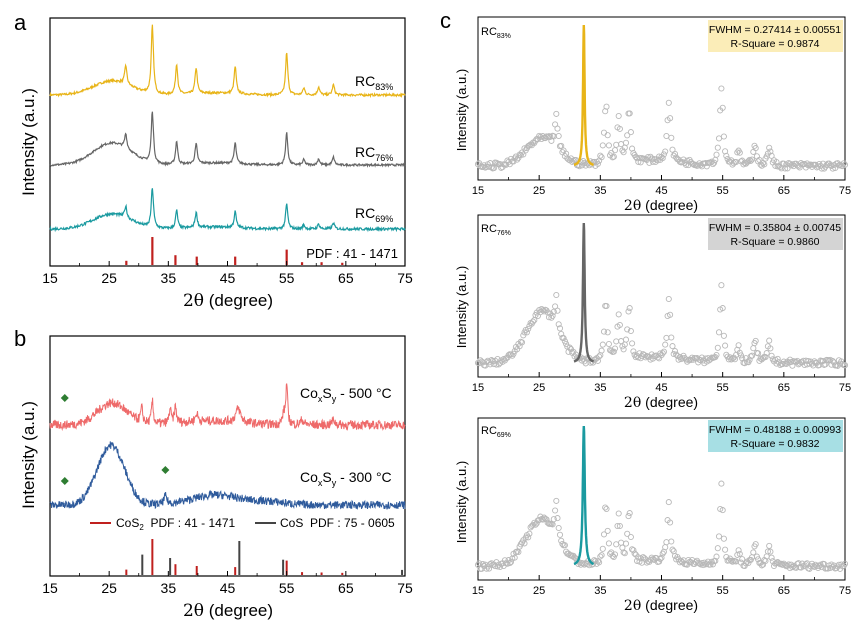  Describe the element at coordinates (661, 507) in the screenshot. I see `panel-c3: 15 25 35 45 55 65 75` at that location.